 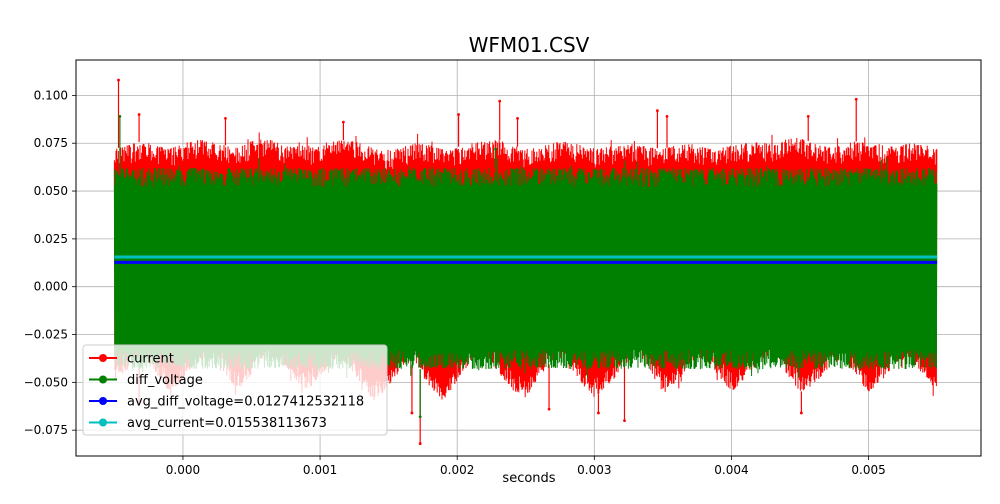 I want to click on legend-item: avg_current=0.015538113673, so click(x=208, y=423).